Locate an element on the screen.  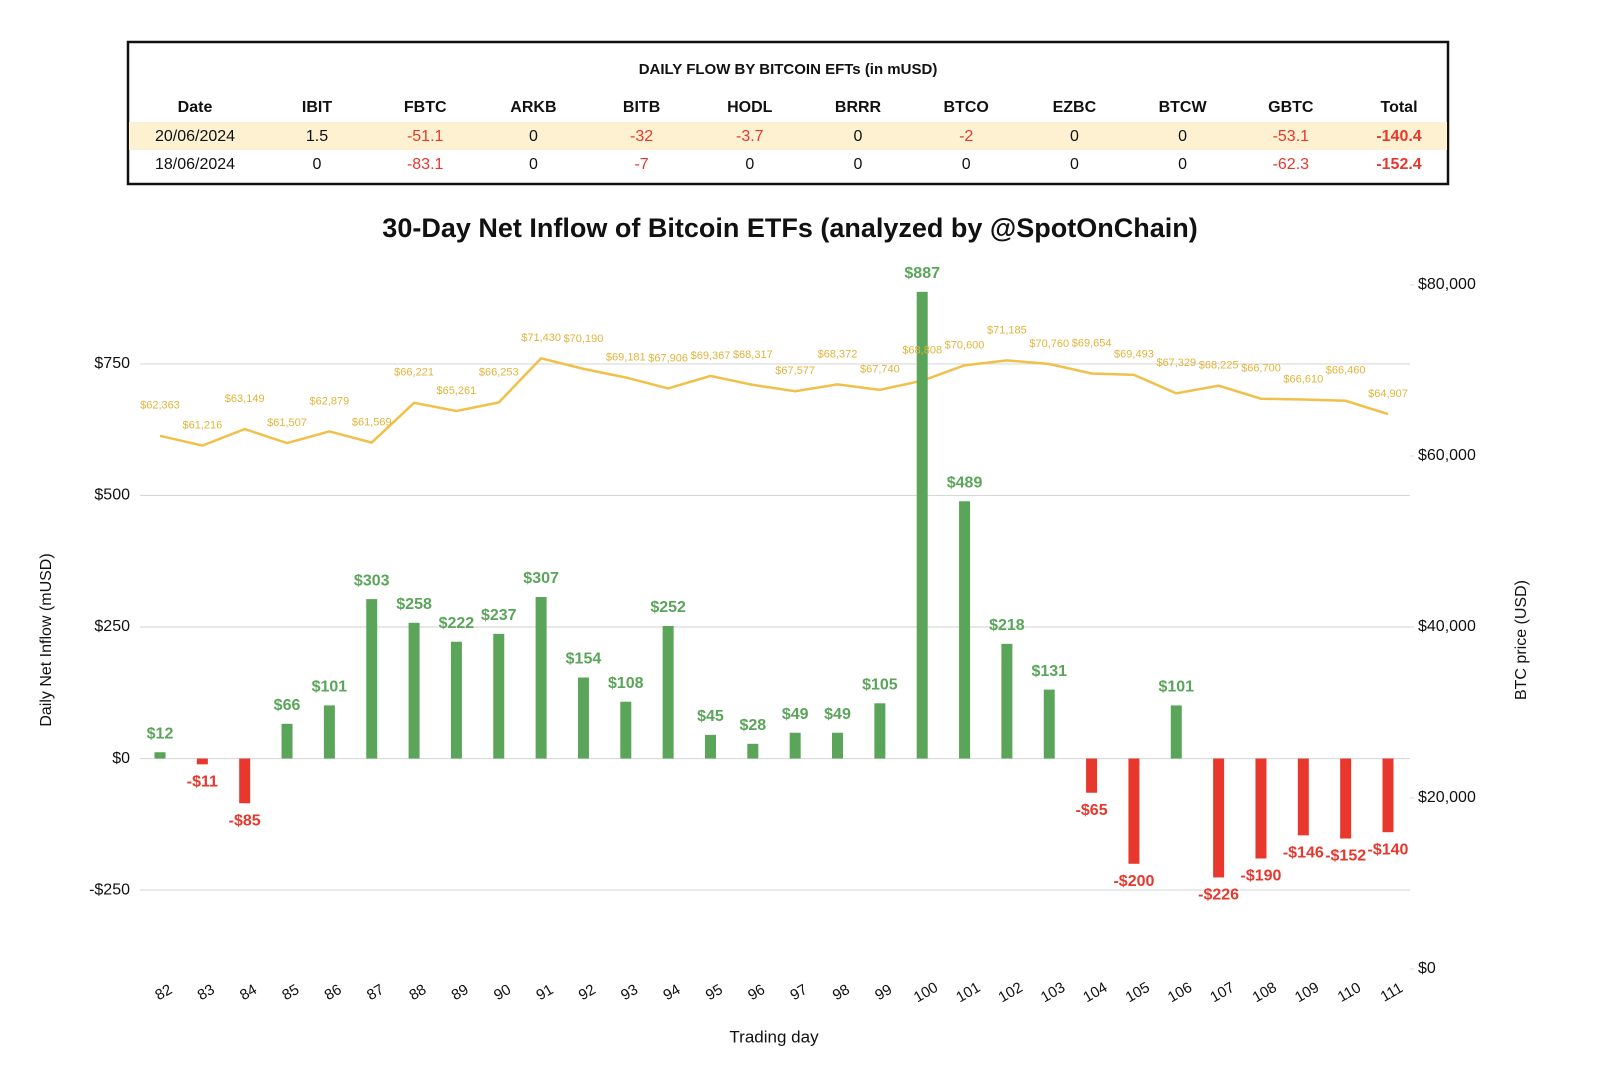
table-cell: -152.4 is located at coordinates (1398, 164).